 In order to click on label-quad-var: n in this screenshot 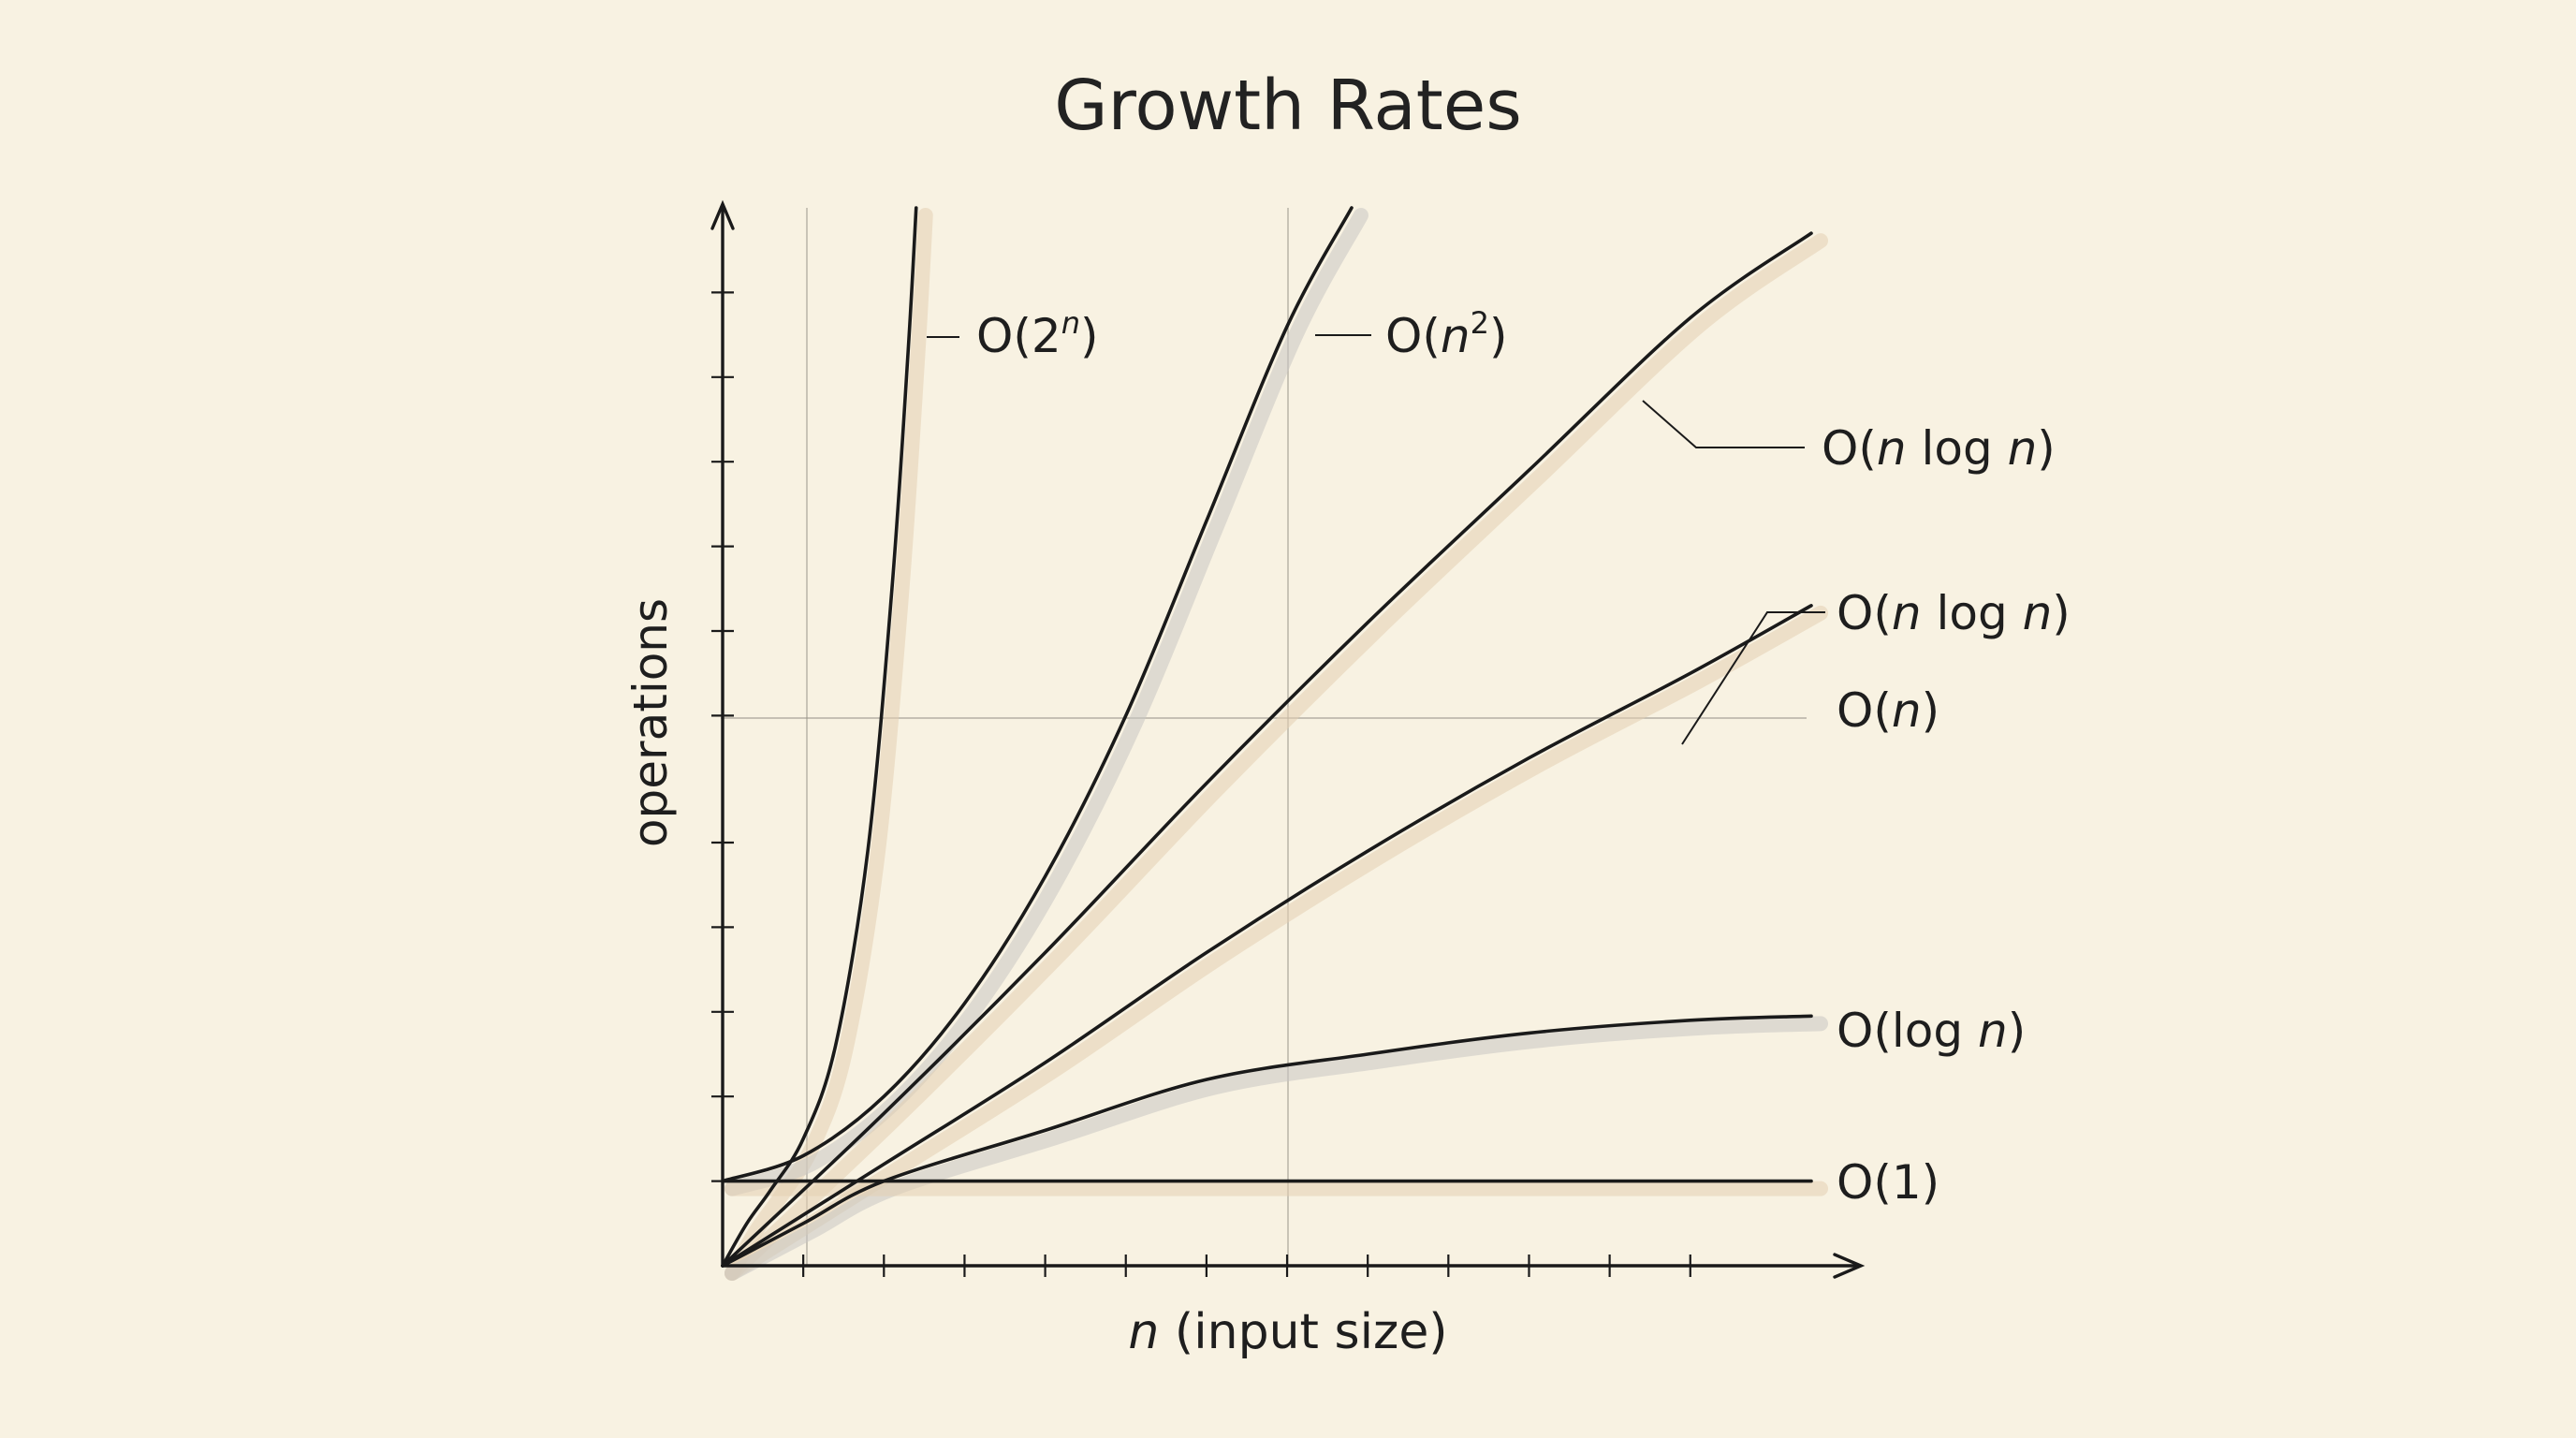, I will do `click(1456, 336)`.